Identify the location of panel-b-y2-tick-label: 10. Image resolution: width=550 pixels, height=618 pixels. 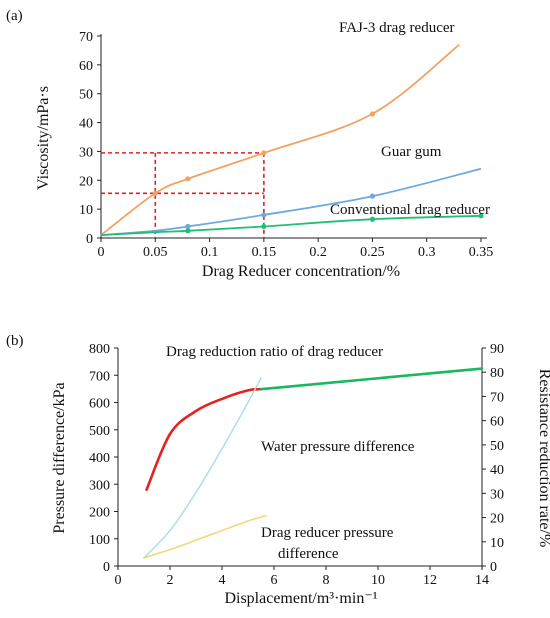
(497, 543).